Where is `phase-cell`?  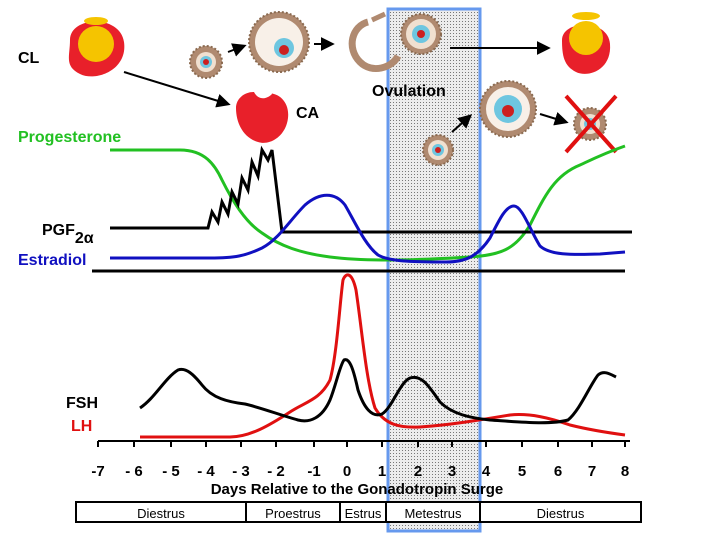 phase-cell is located at coordinates (560, 512).